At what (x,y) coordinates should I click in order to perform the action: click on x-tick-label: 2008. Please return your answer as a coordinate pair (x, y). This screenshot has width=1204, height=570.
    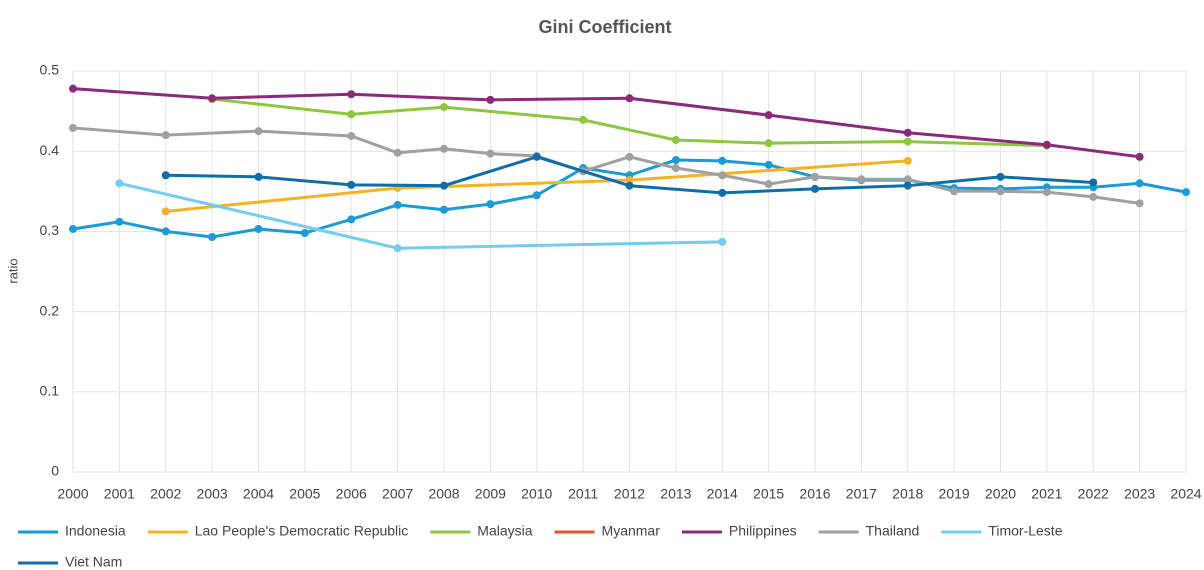
    Looking at the image, I should click on (443, 494).